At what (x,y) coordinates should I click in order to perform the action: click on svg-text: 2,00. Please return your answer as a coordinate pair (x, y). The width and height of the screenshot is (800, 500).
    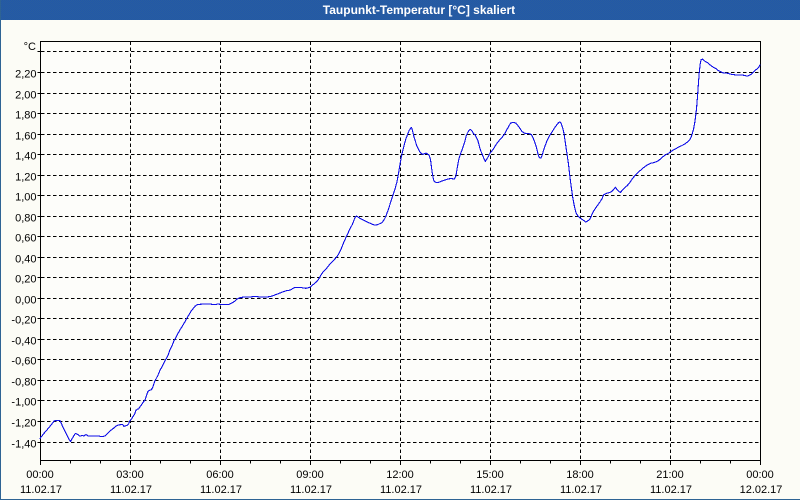
    Looking at the image, I should click on (25, 96).